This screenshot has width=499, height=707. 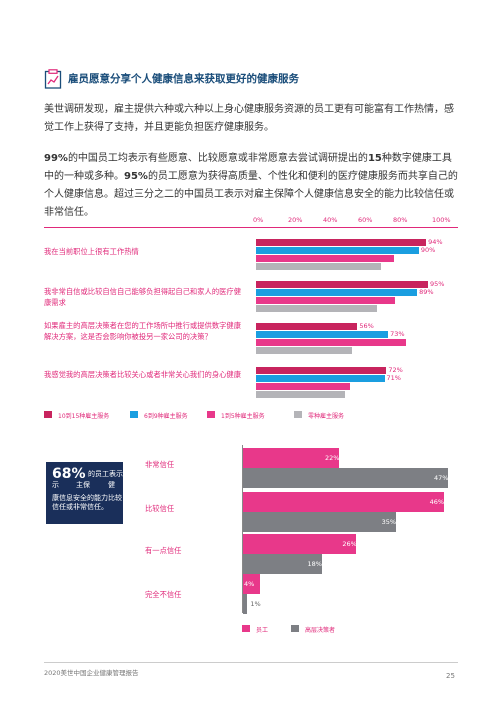 I want to click on stat-text-1: 的中国员工均表示有些愿意、比较愿意或非常愿意去尝试调研提出的, so click(x=217, y=158).